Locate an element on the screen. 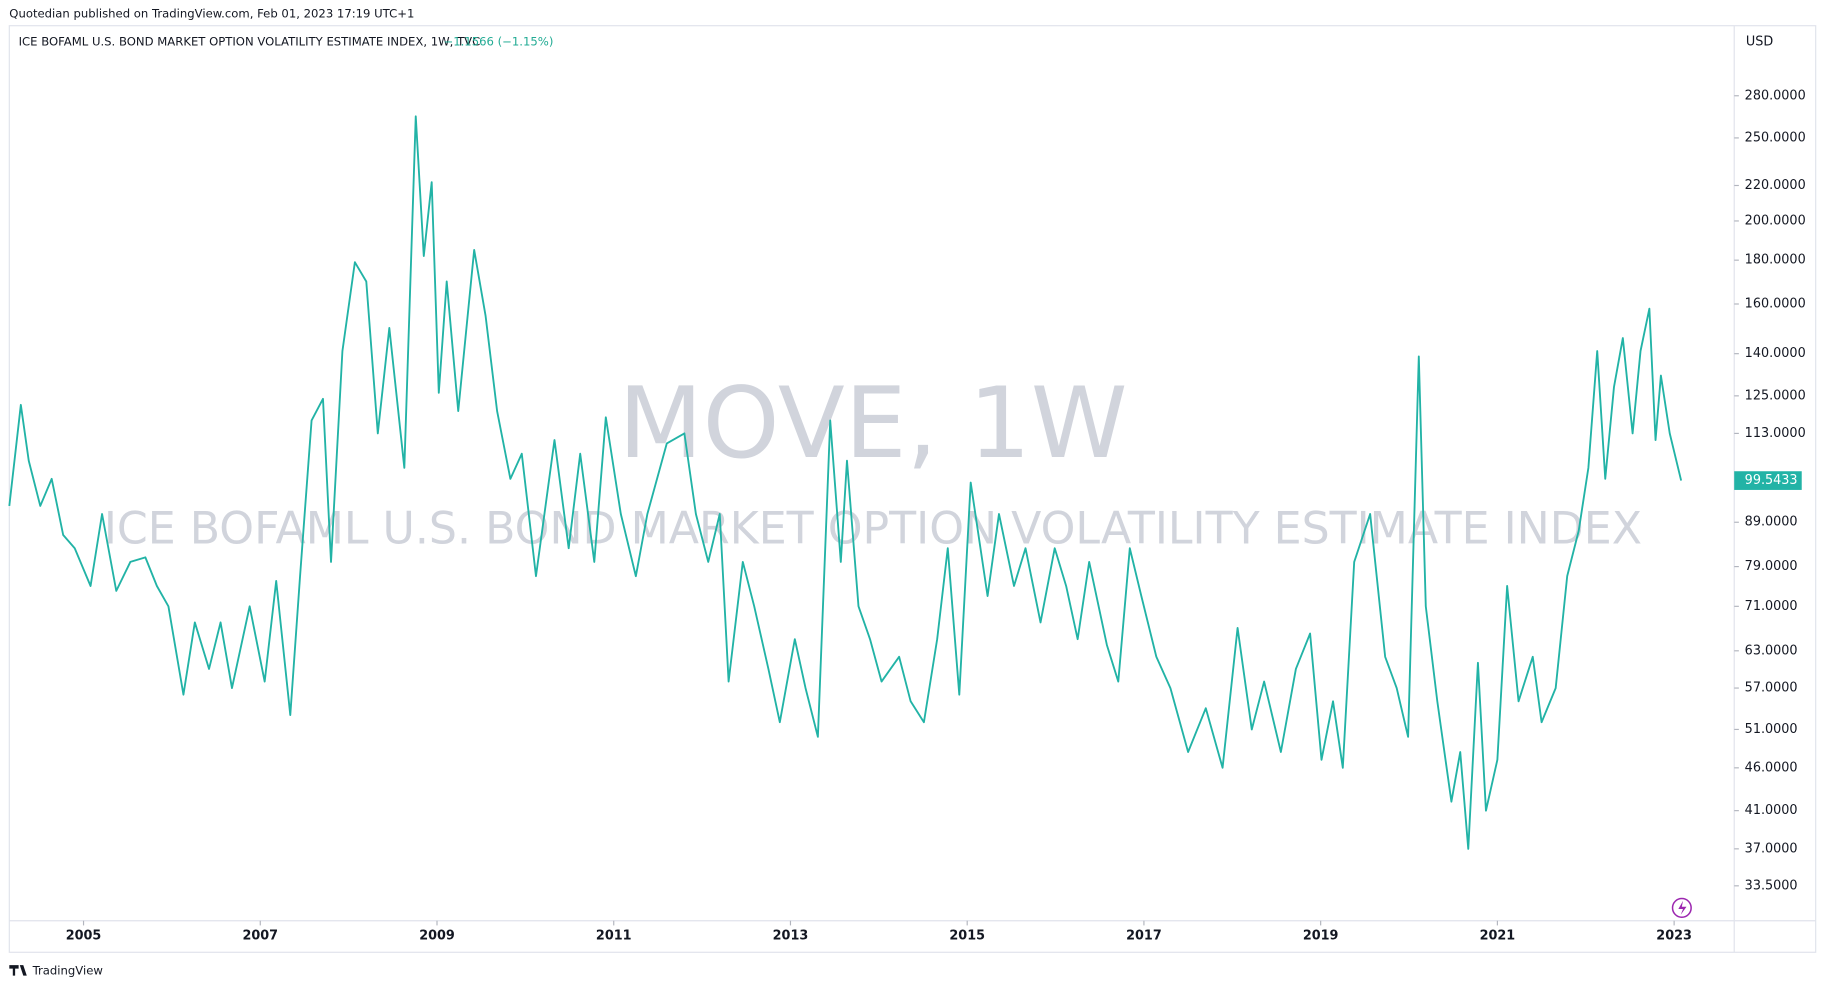 This screenshot has width=1825, height=985. event-icon is located at coordinates (1681, 907).